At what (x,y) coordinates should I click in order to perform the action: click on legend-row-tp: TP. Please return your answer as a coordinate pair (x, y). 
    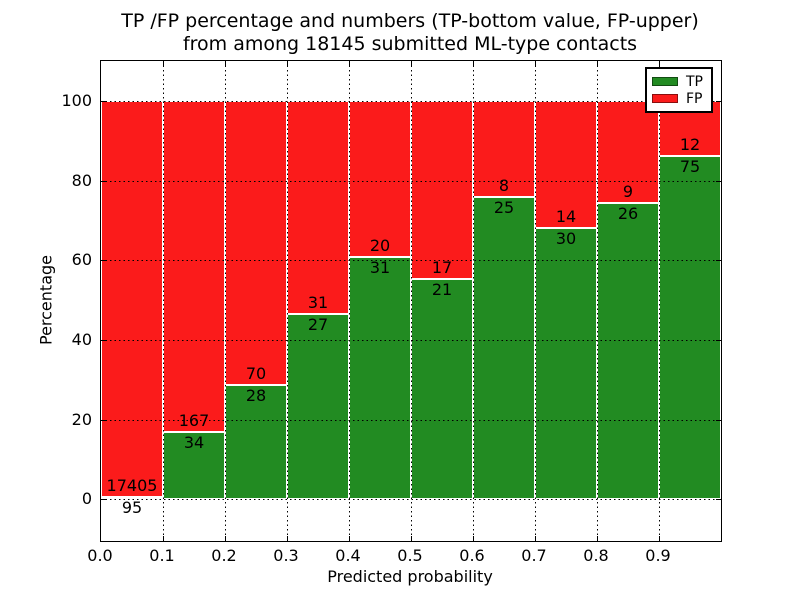
    Looking at the image, I should click on (679, 82).